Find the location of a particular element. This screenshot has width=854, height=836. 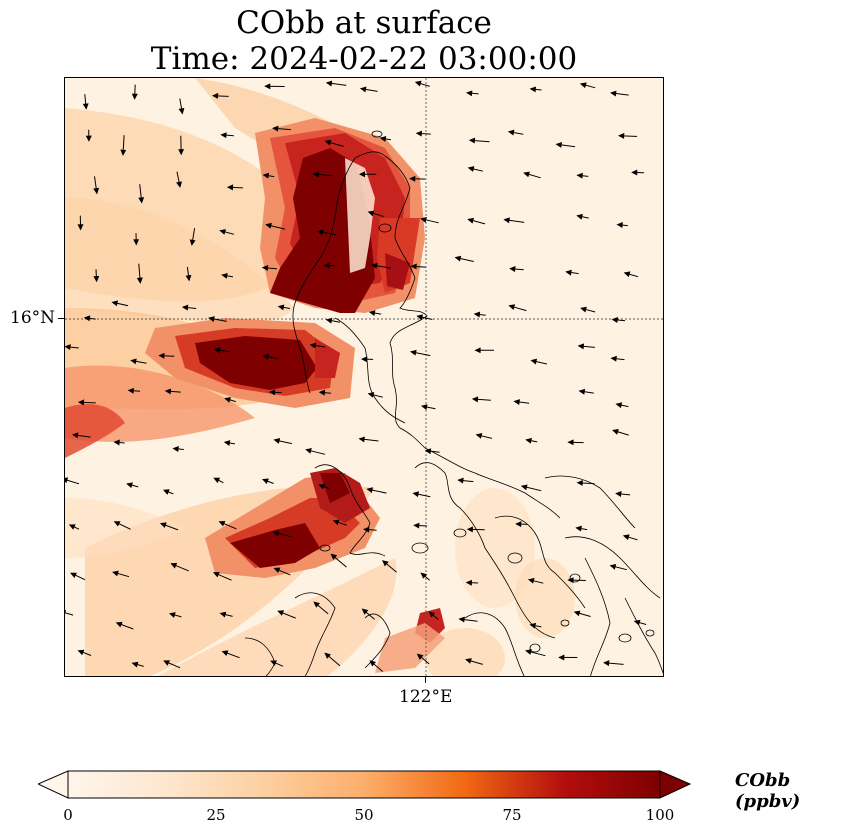

colorbar is located at coordinates (365, 784).